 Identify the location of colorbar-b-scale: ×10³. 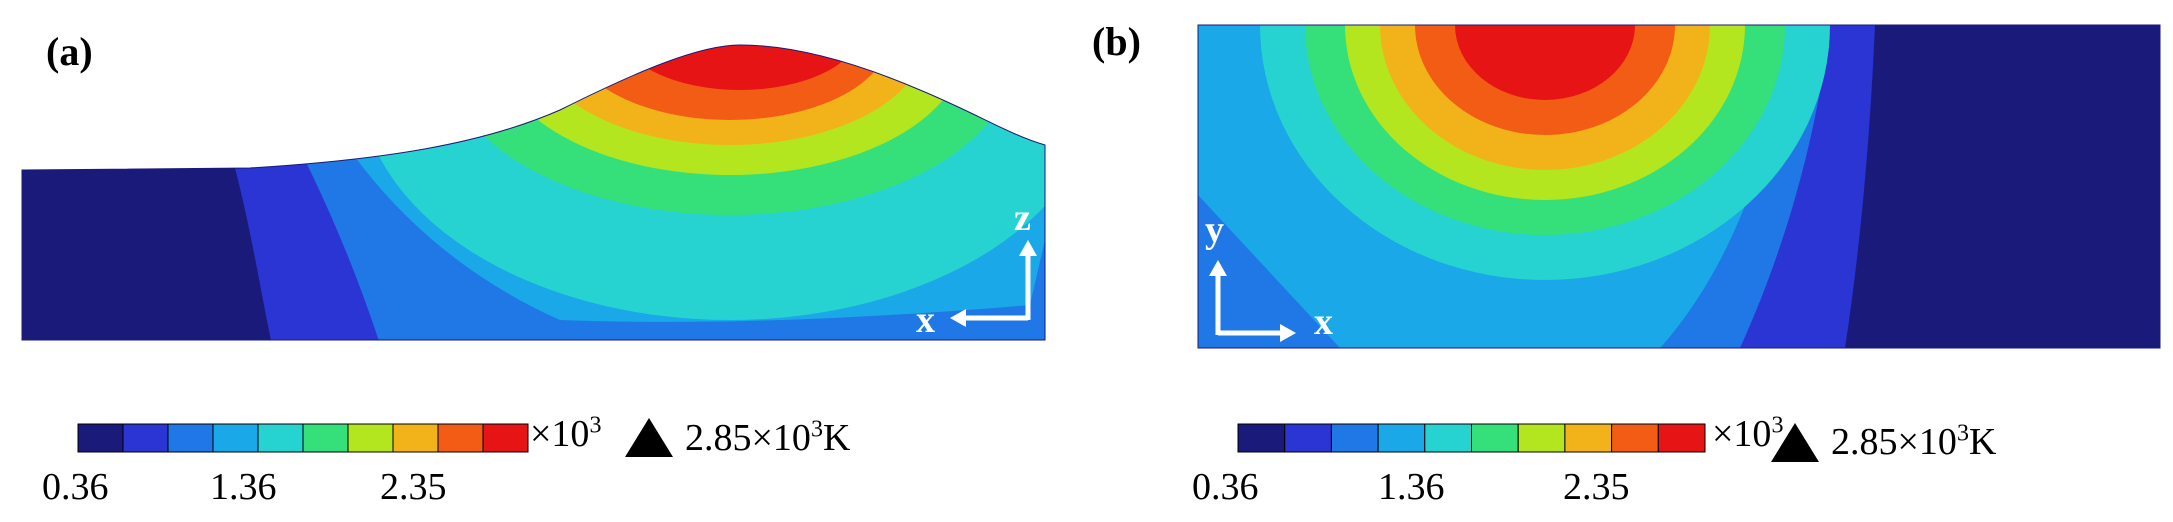
(1747, 434).